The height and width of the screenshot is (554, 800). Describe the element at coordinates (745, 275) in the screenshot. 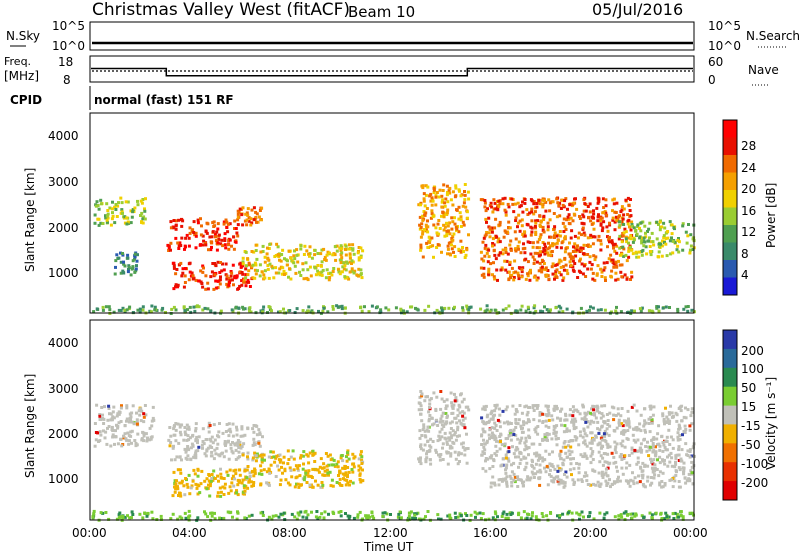

I see `power-cbar-tick-4: 4` at that location.